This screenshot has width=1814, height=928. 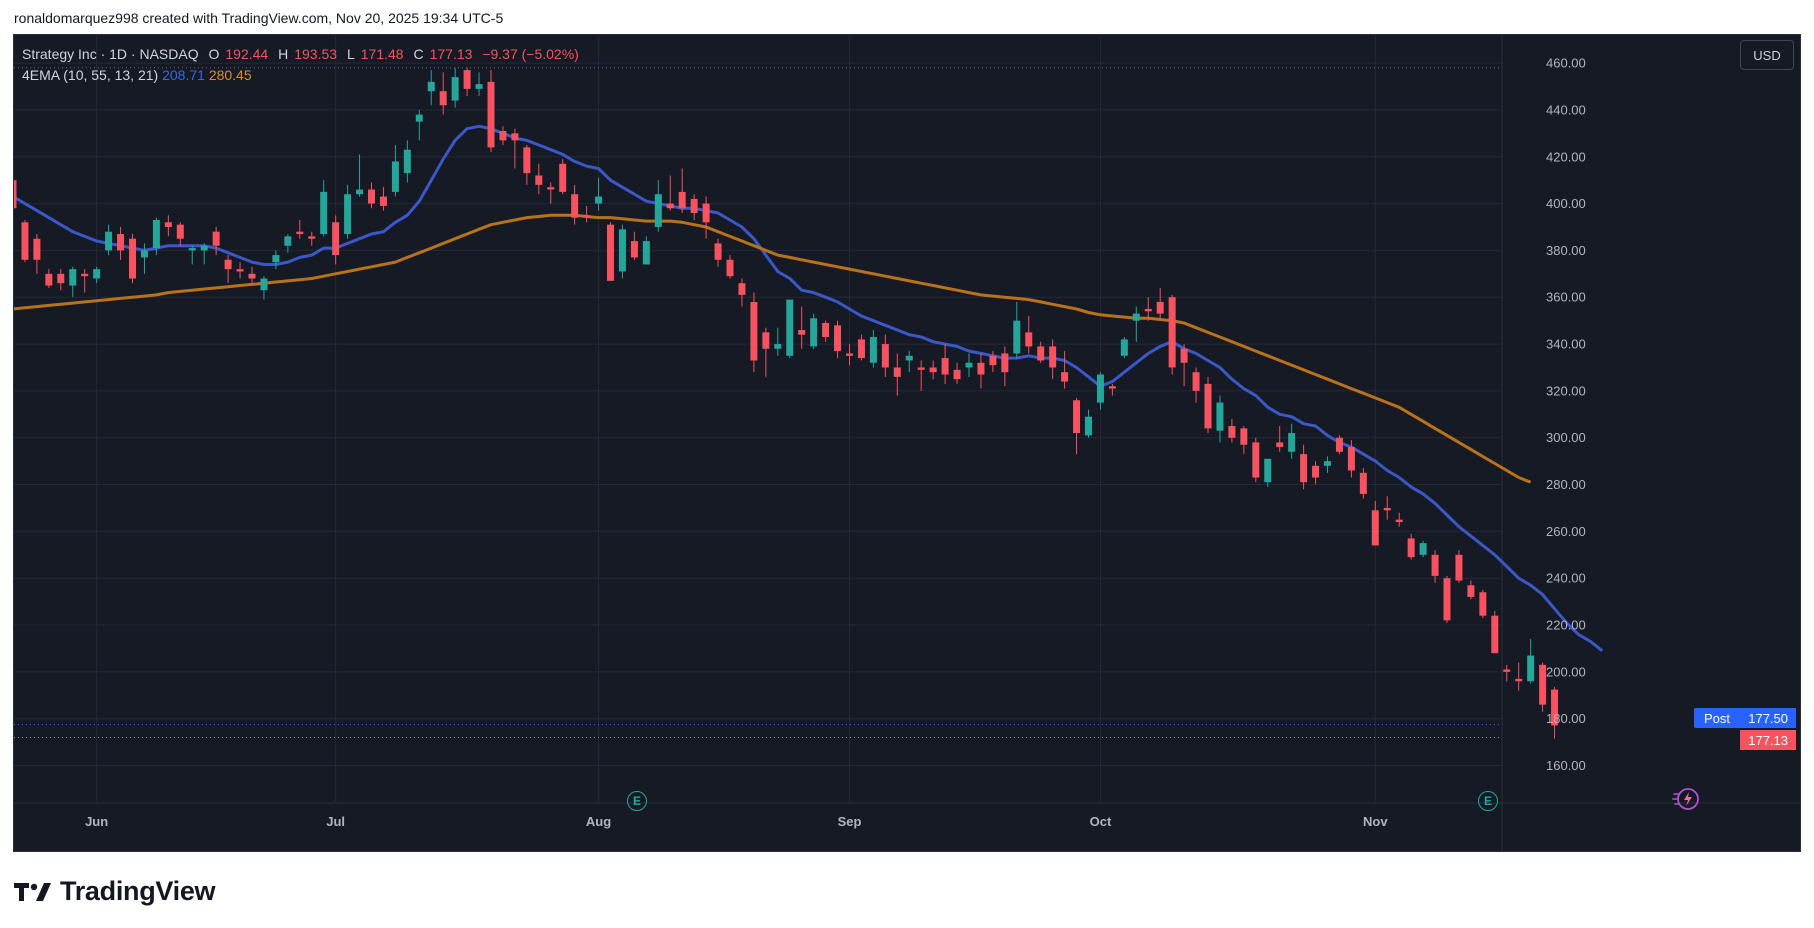 I want to click on price-tick-label: 240.00, so click(x=1566, y=578).